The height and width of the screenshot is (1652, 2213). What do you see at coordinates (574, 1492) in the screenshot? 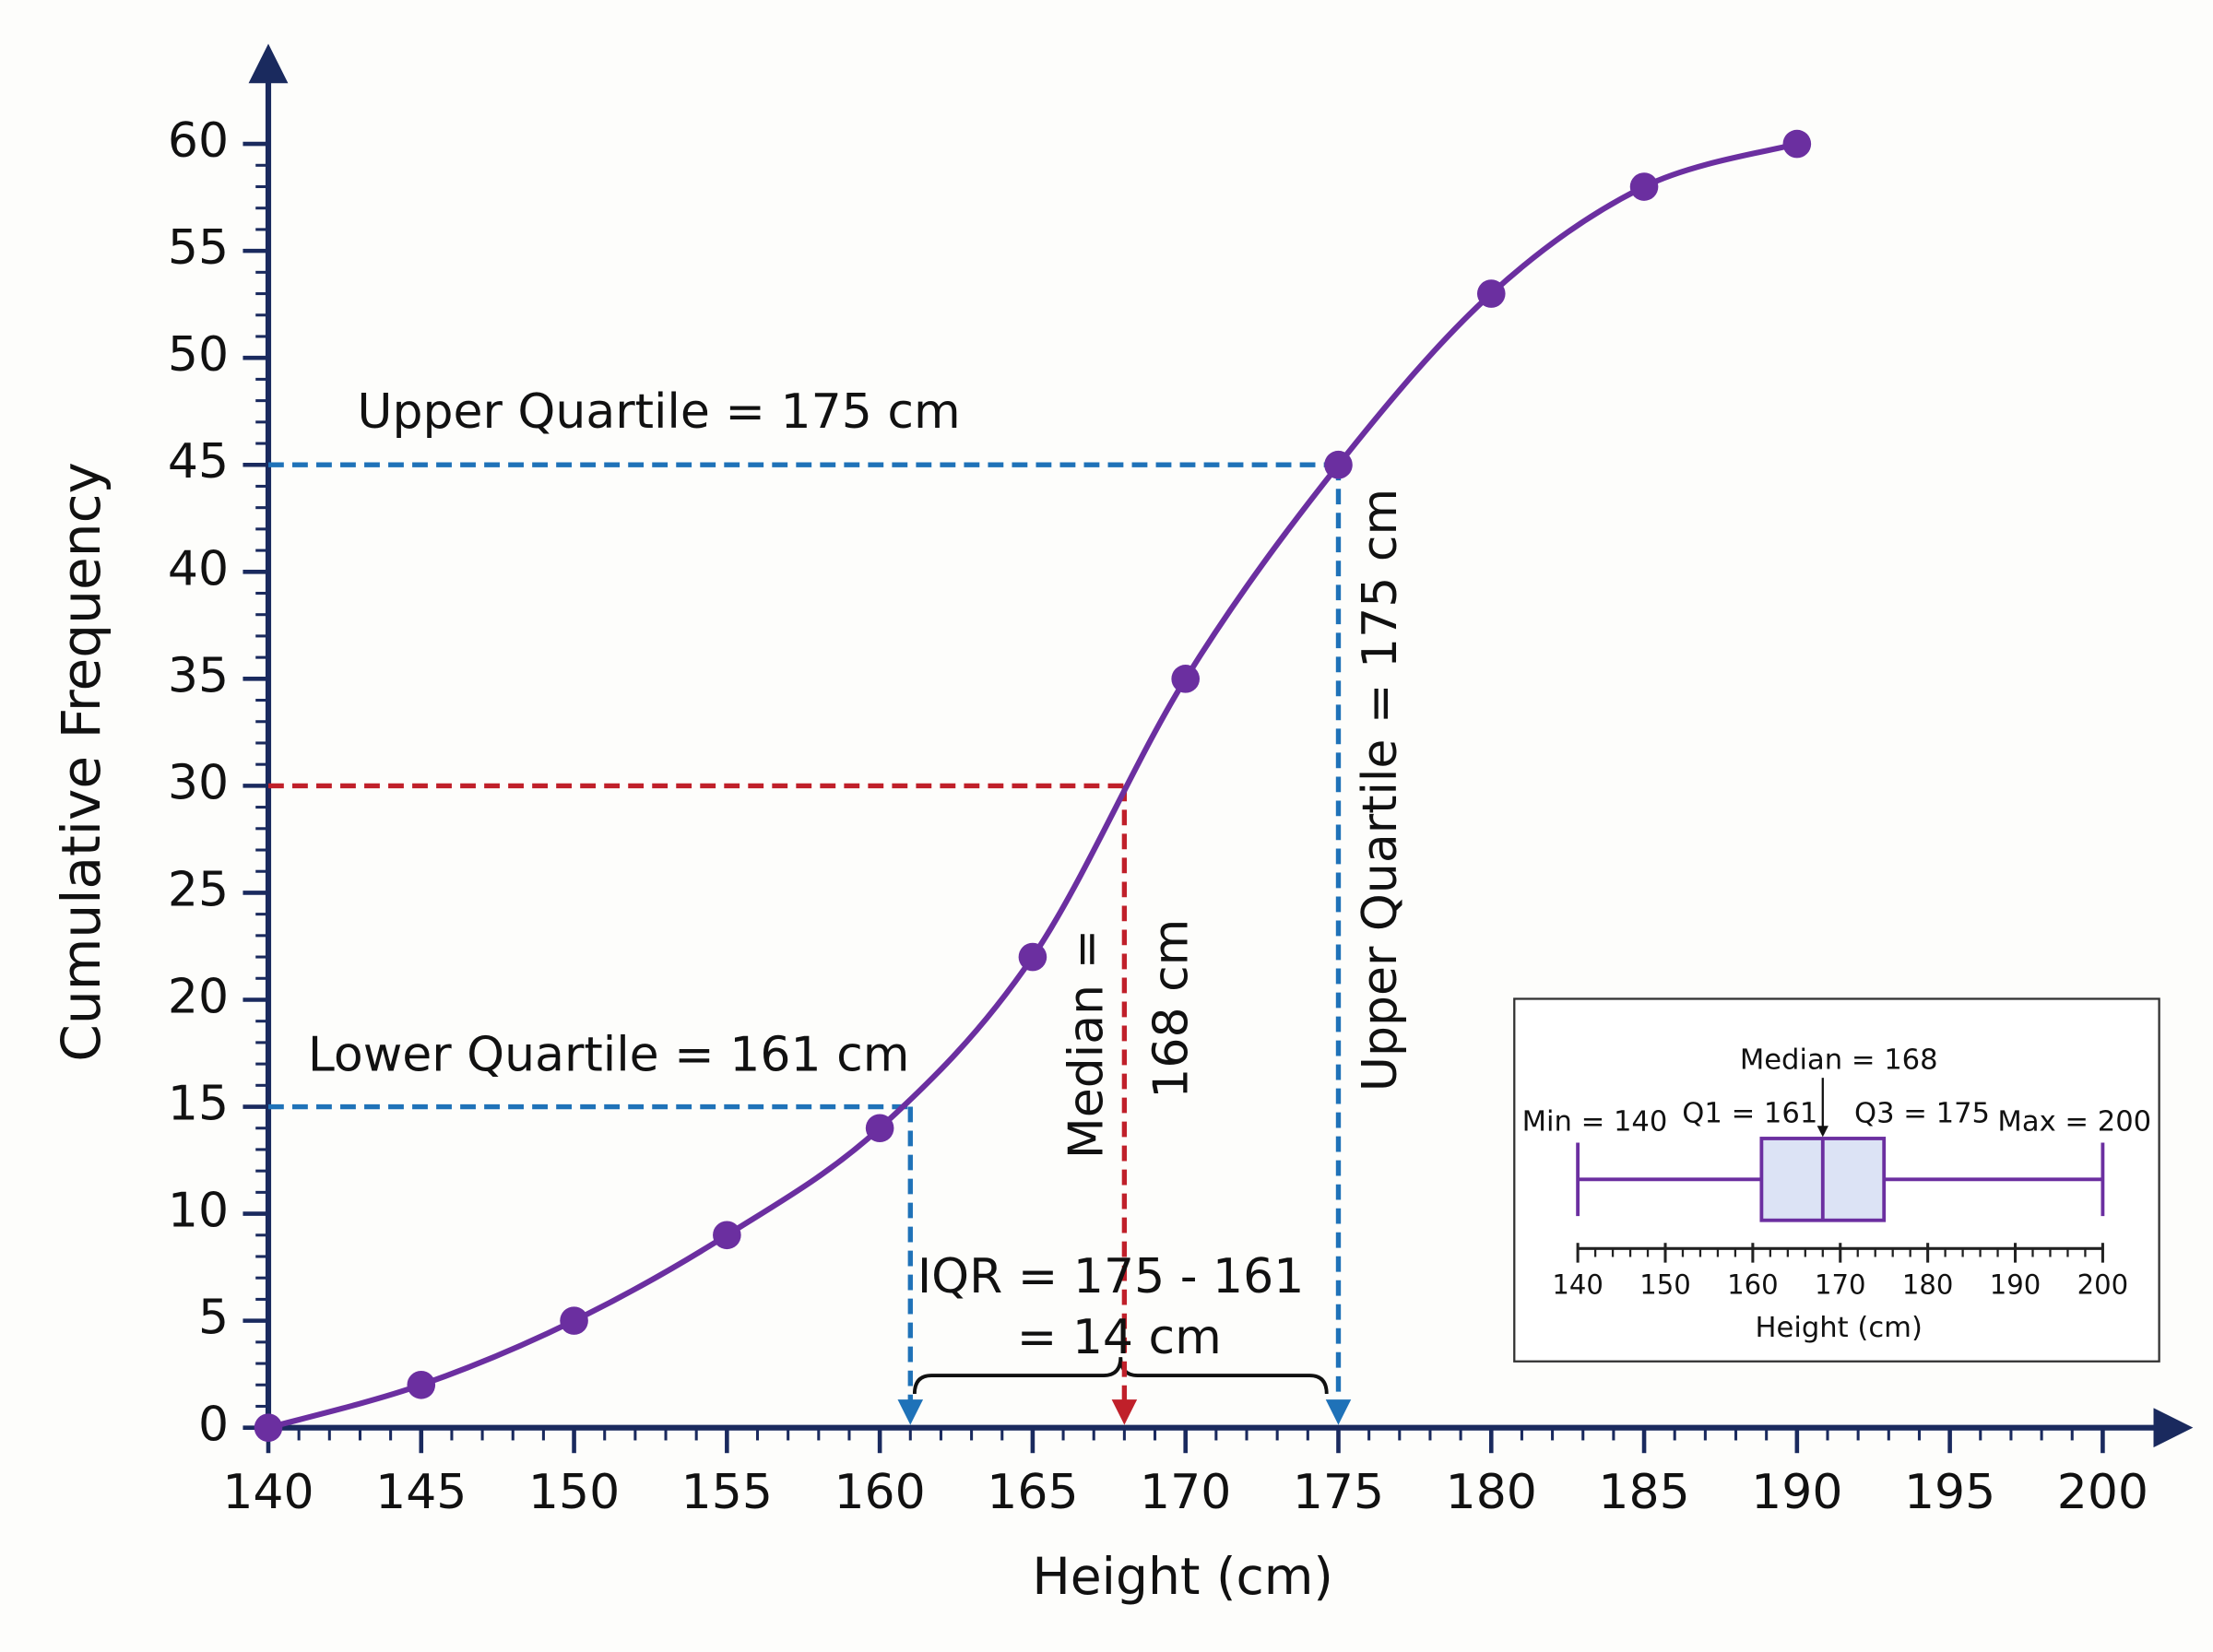
I see `x-tick-label: 150` at bounding box center [574, 1492].